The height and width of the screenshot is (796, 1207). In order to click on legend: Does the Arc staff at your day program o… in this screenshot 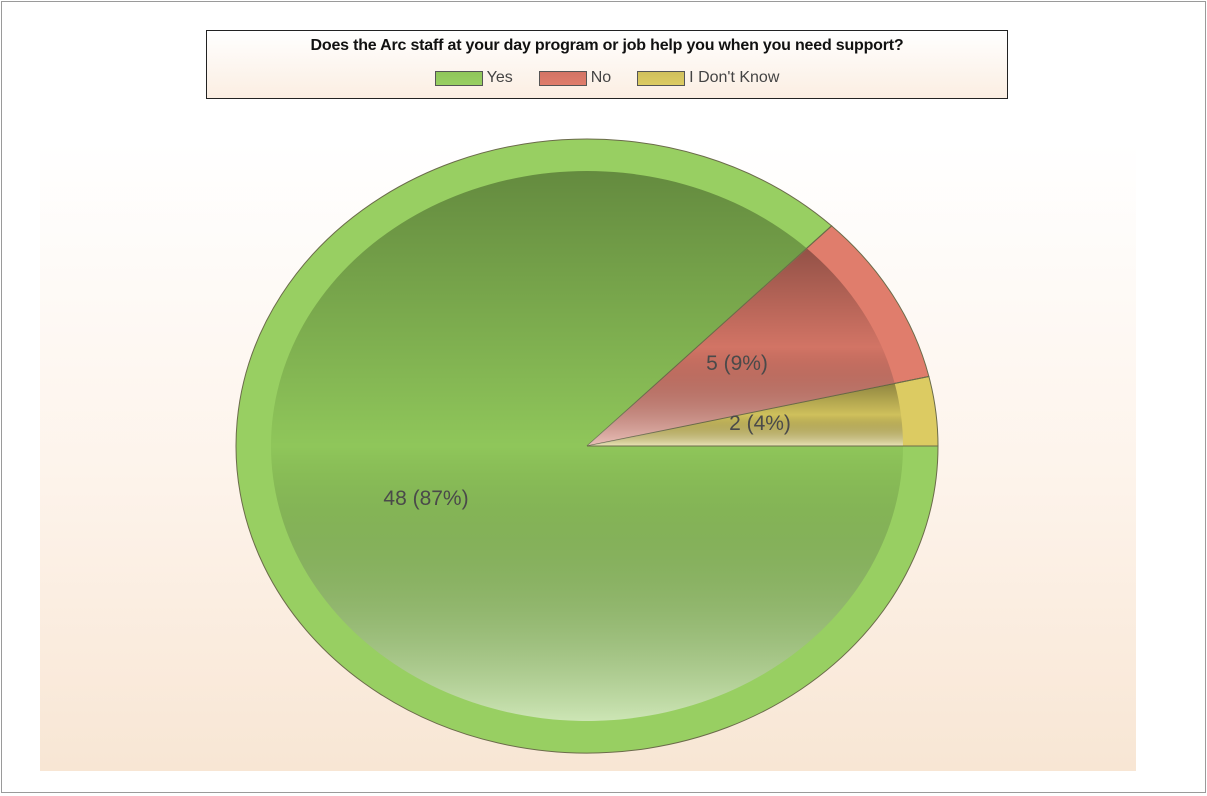, I will do `click(607, 64)`.